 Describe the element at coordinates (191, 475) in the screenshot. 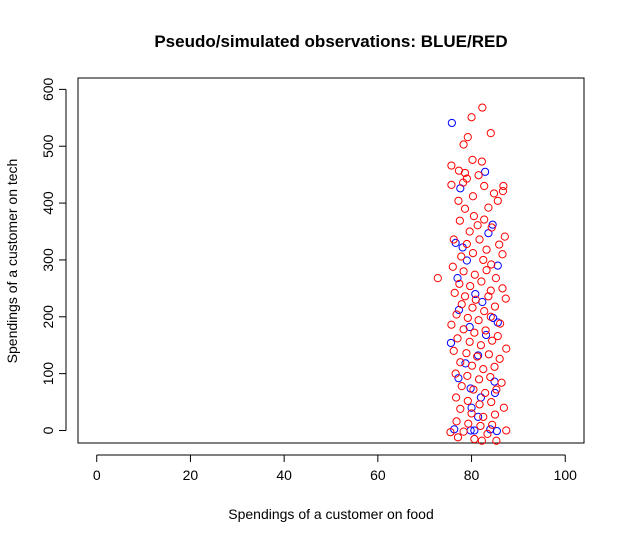

I see `x-tick-label: 20` at that location.